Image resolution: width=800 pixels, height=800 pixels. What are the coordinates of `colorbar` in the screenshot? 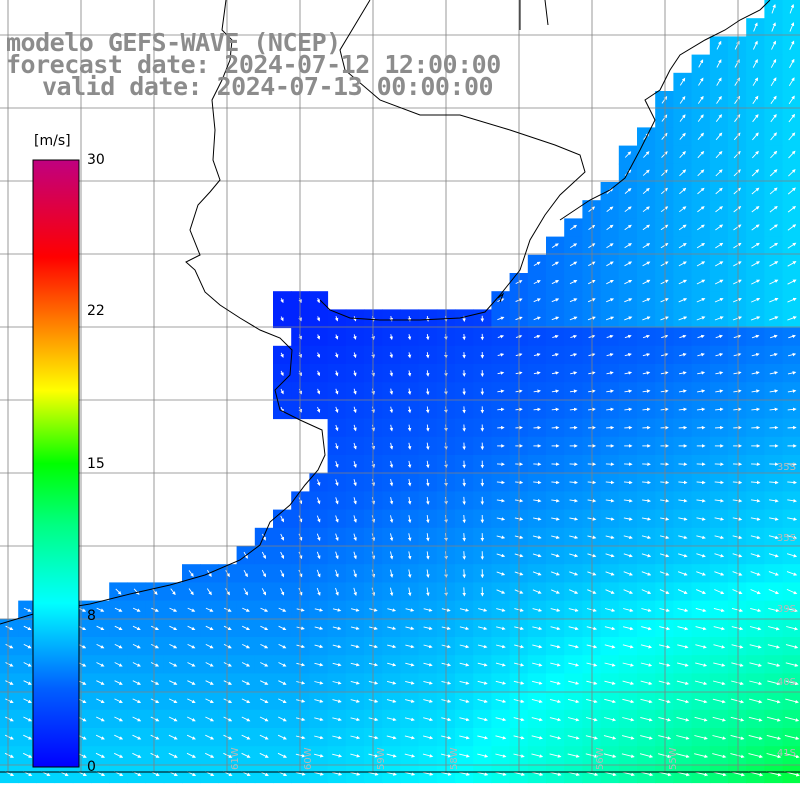 It's located at (56, 463).